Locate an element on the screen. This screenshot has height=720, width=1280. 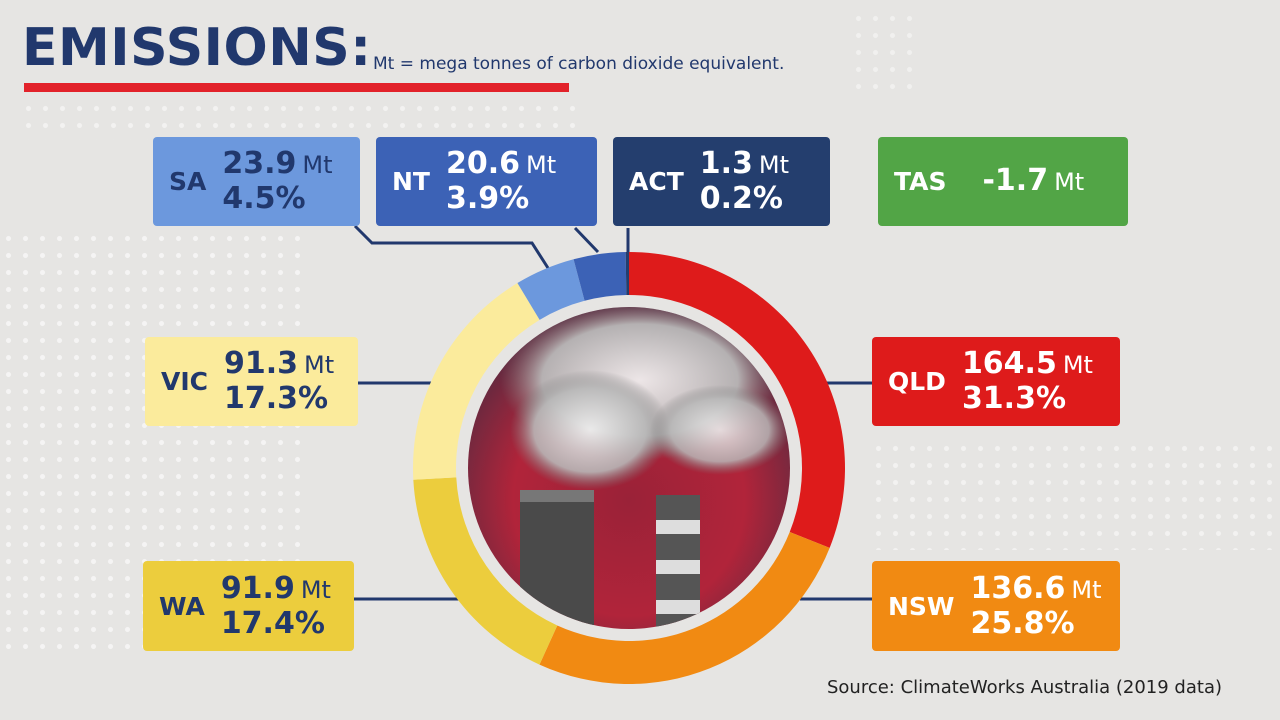
state-code-act: ACT is located at coordinates (656, 181).